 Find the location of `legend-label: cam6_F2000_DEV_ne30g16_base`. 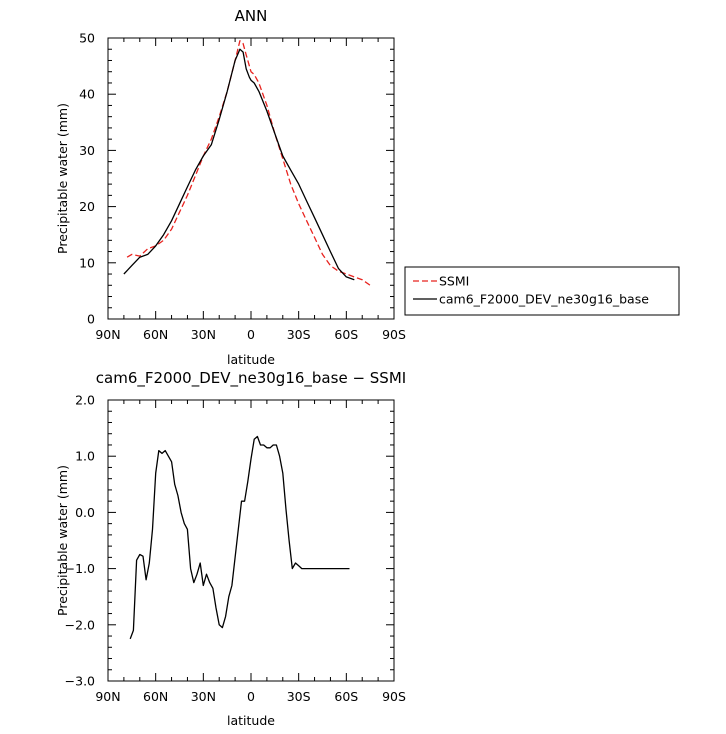

legend-label: cam6_F2000_DEV_ne30g16_base is located at coordinates (544, 299).